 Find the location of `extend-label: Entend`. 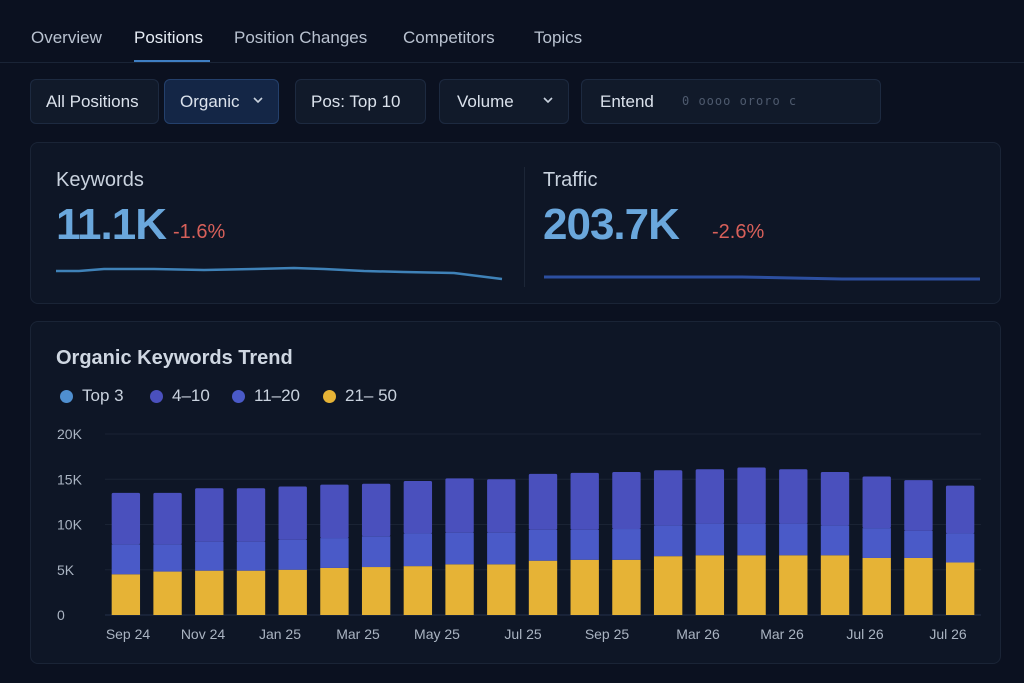

extend-label: Entend is located at coordinates (627, 101).